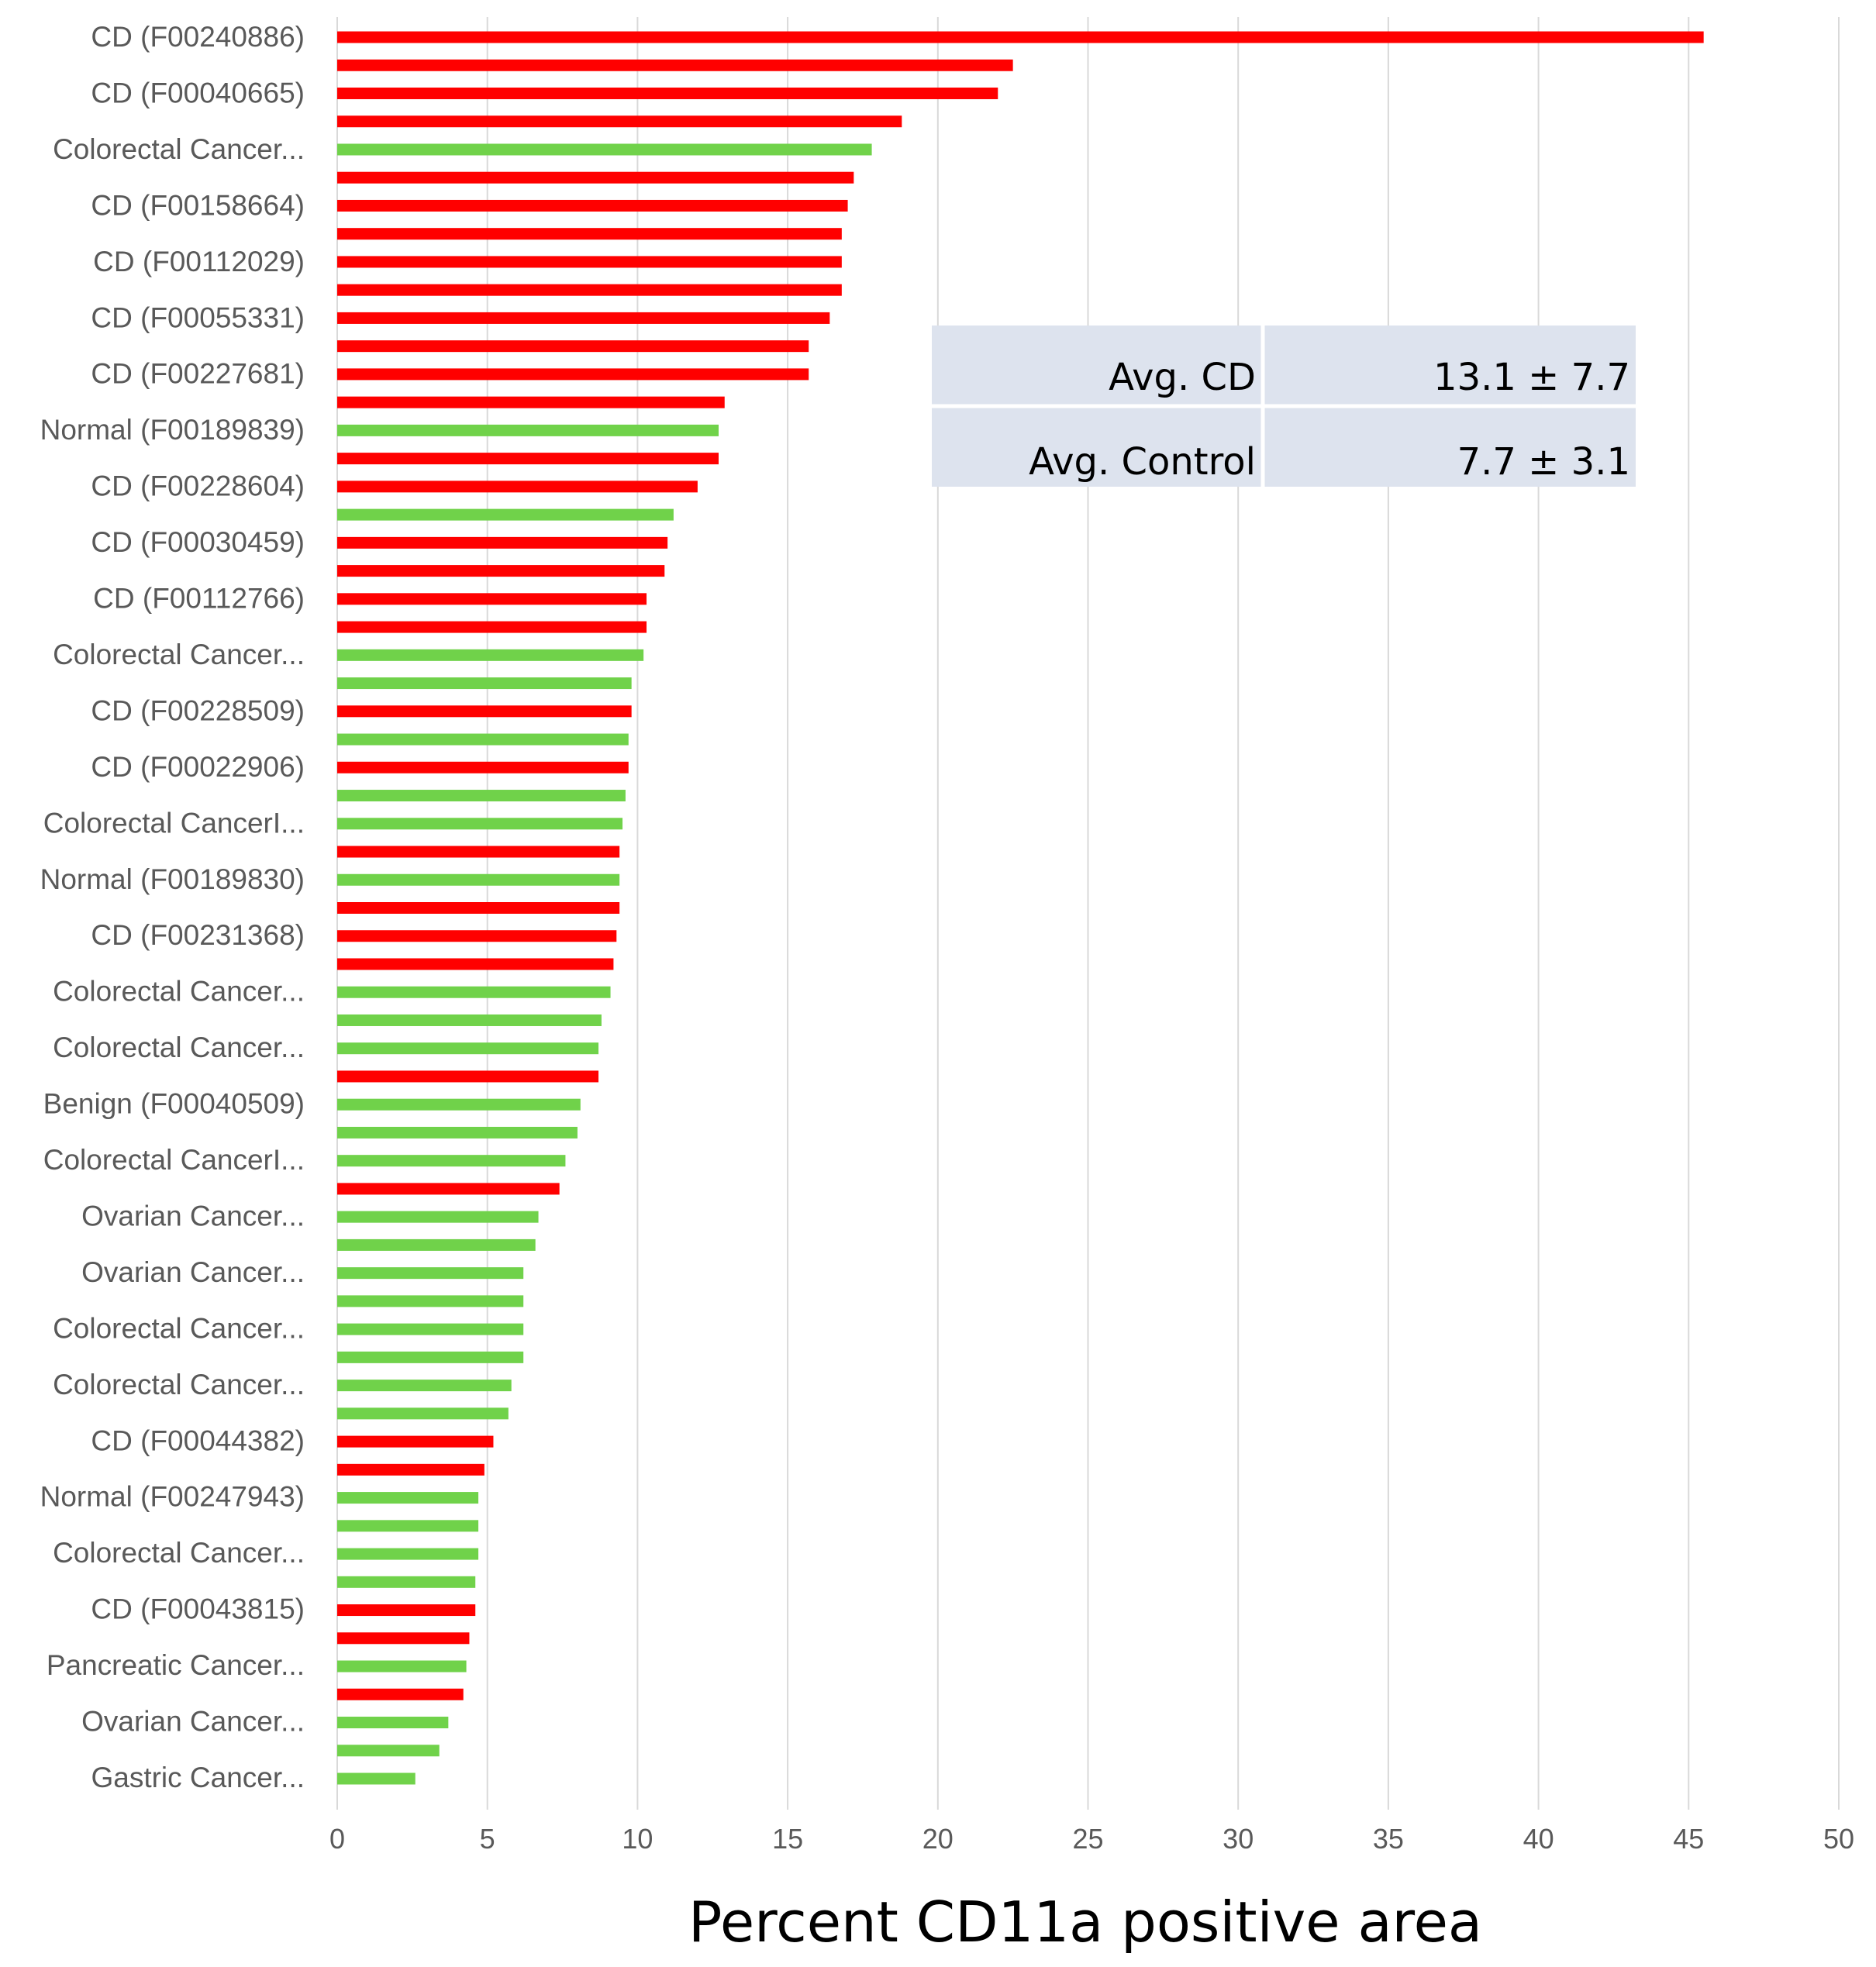  What do you see at coordinates (198, 37) in the screenshot?
I see `category-label: CD (F00240886)` at bounding box center [198, 37].